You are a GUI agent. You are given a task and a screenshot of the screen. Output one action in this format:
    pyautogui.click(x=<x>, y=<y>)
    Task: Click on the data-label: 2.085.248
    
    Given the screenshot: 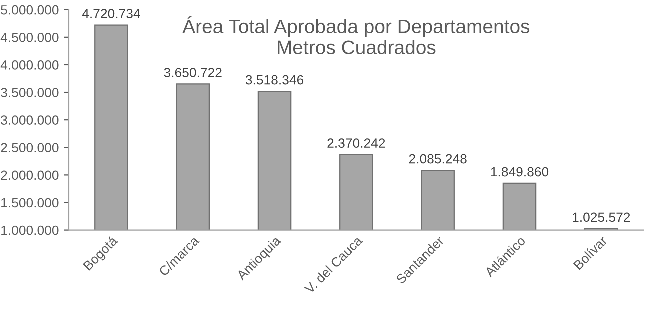 What is the action you would take?
    pyautogui.click(x=438, y=159)
    